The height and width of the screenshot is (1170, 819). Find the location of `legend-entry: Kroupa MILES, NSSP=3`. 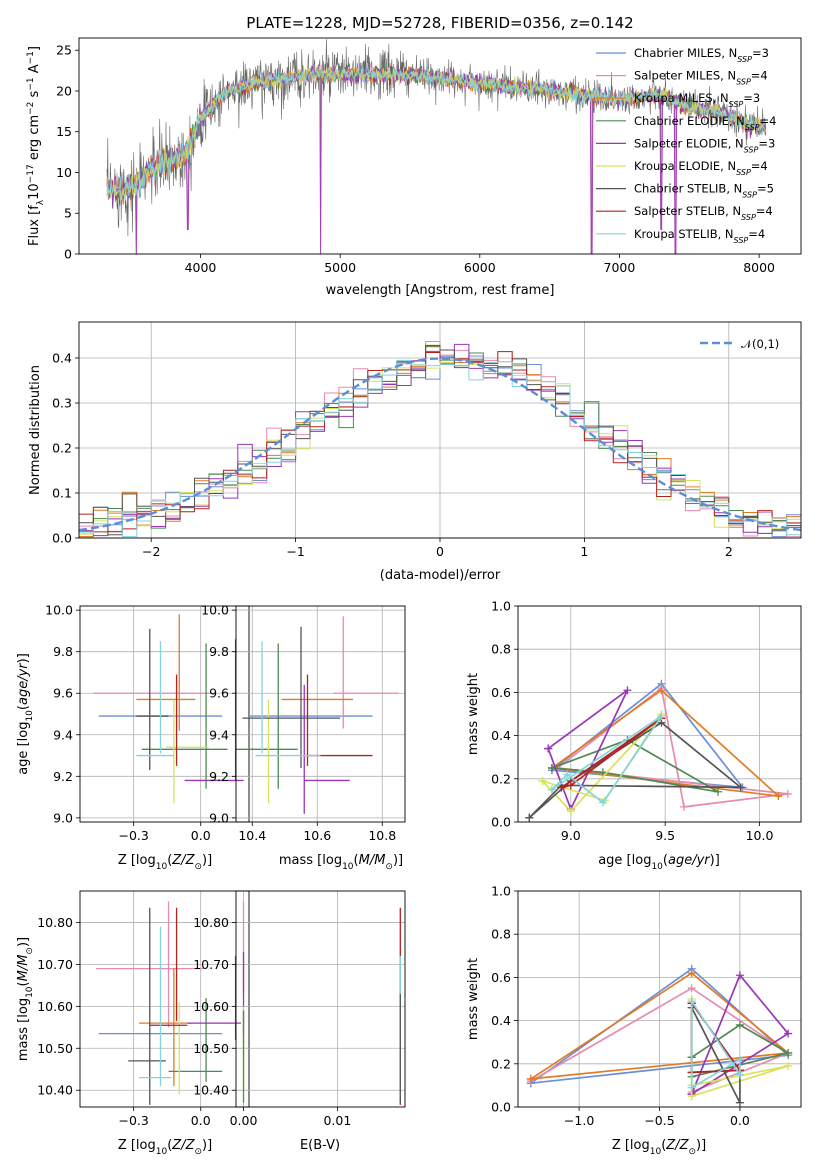

legend-entry: Kroupa MILES, NSSP=3 is located at coordinates (697, 100).